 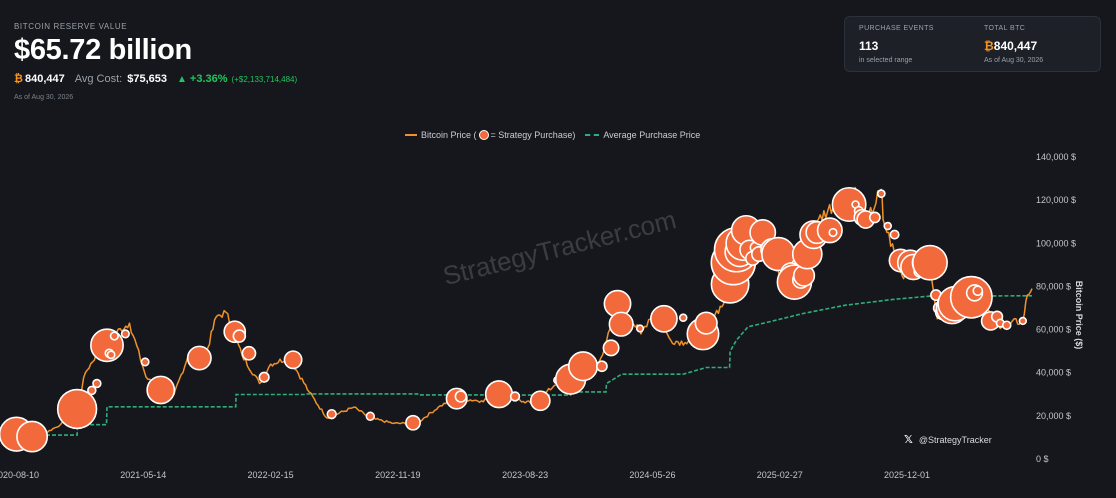 What do you see at coordinates (147, 79) in the screenshot?
I see `avg-cost-value: $75,653` at bounding box center [147, 79].